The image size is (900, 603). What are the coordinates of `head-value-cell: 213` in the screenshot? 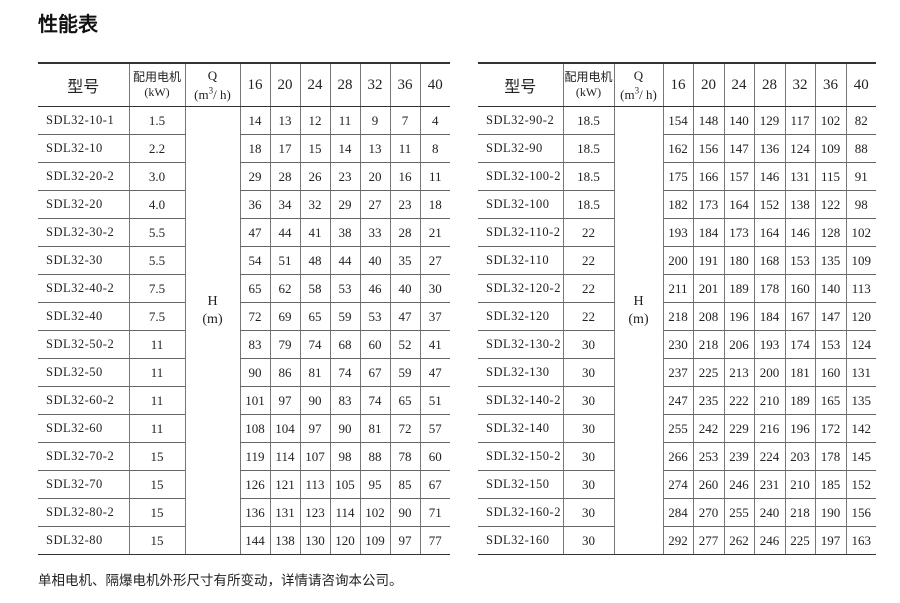 It's located at (738, 372).